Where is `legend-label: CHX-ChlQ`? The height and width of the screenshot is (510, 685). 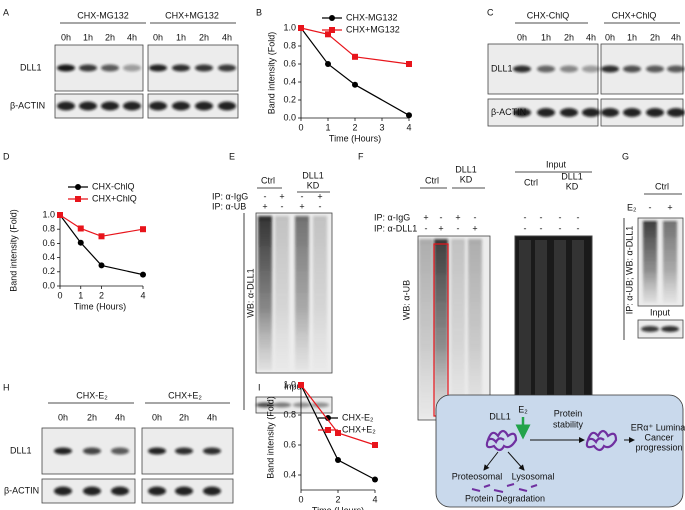
legend-label: CHX-ChlQ is located at coordinates (113, 186).